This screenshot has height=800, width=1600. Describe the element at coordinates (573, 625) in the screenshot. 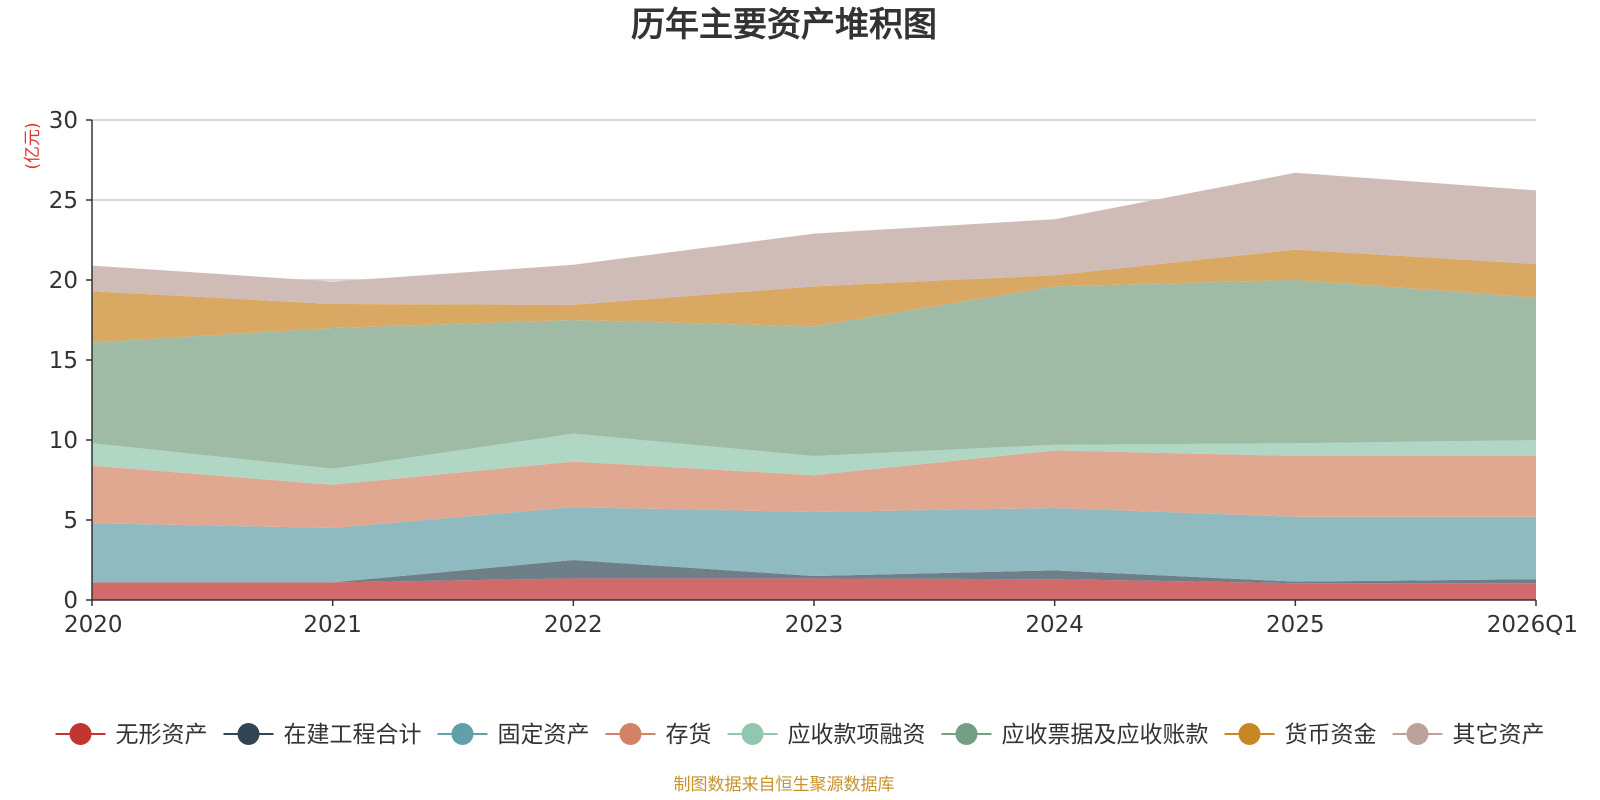

I see `x-tick-label-2: 2022` at that location.